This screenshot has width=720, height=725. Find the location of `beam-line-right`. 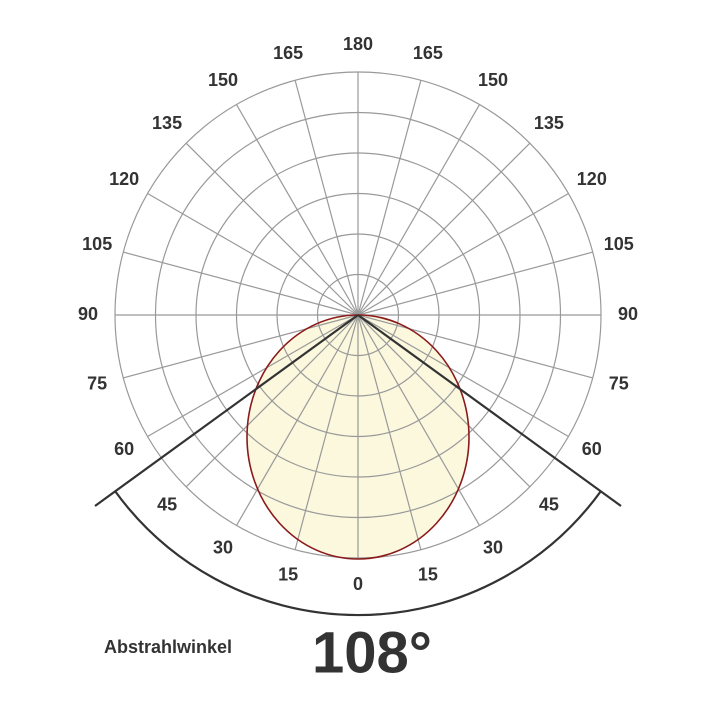

beam-line-right is located at coordinates (489, 410).